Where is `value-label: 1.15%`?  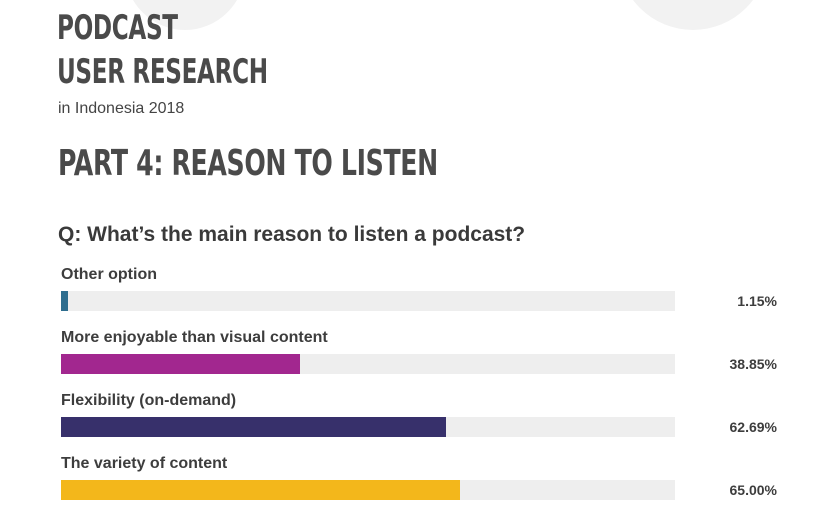
value-label: 1.15% is located at coordinates (757, 301).